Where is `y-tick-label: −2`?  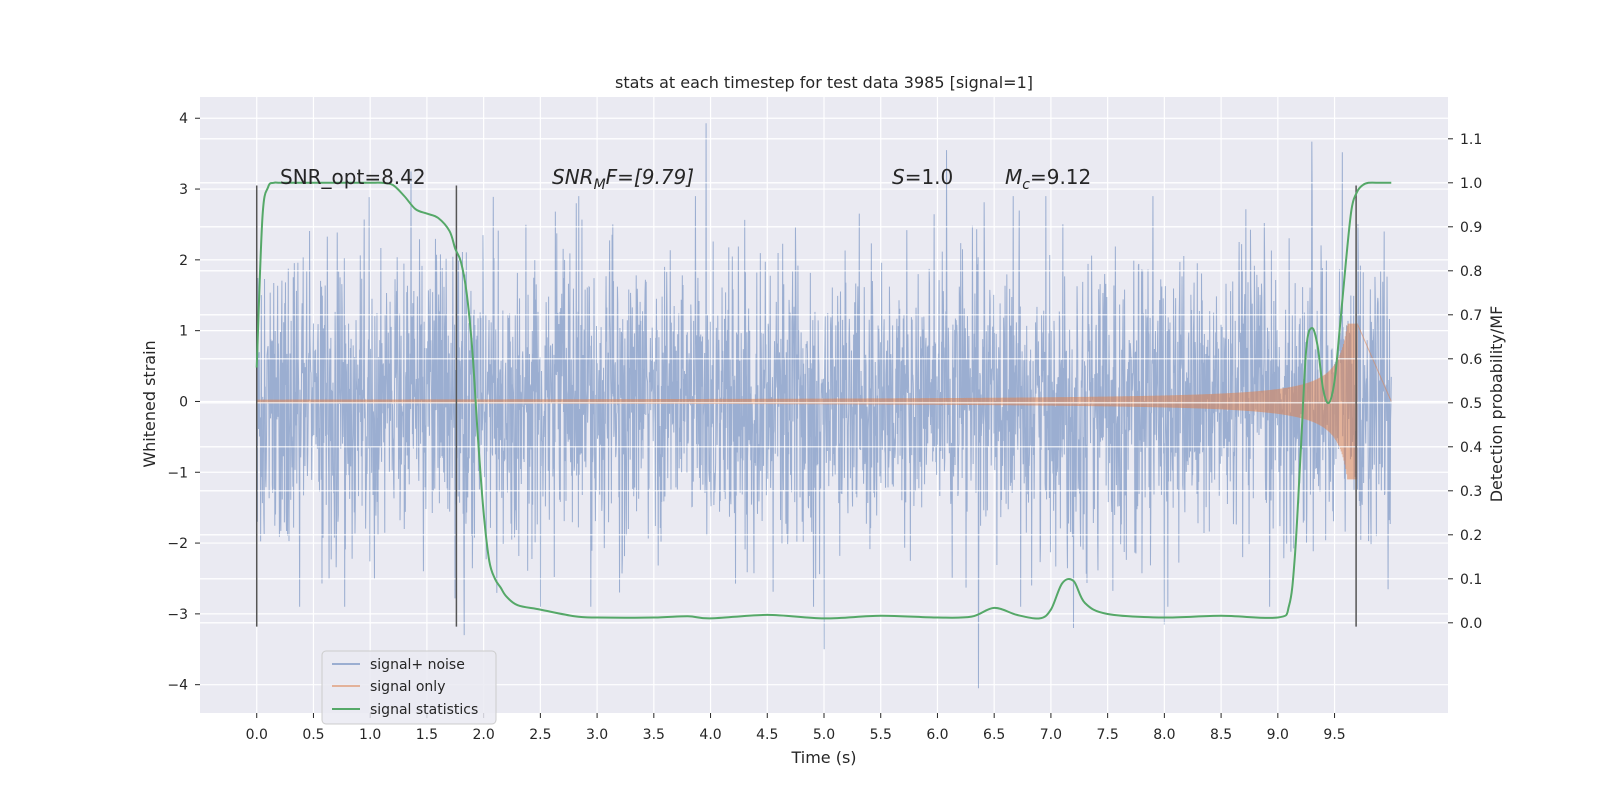
y-tick-label: −2 is located at coordinates (177, 544).